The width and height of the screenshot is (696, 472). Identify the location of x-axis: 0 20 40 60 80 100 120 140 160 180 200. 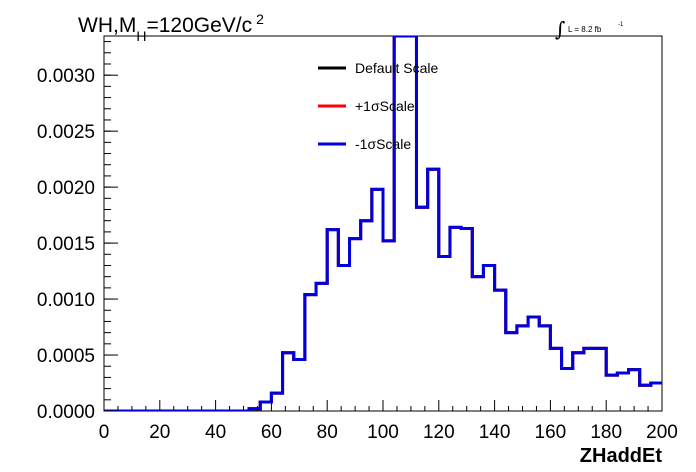
(388, 421).